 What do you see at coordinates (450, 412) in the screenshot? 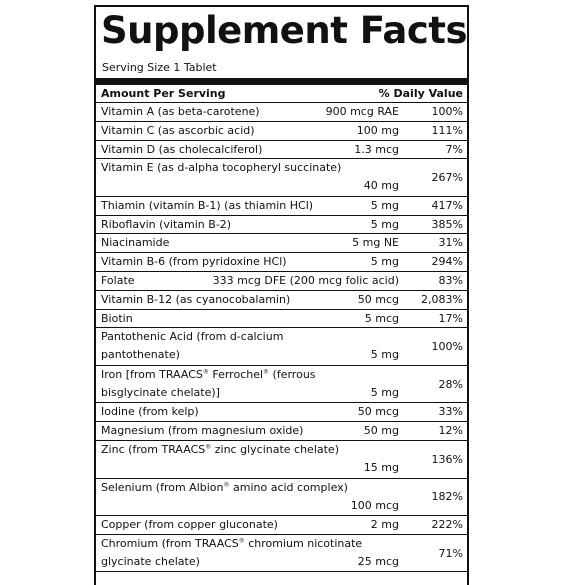
I see `nutrient-daily-value: 33%` at bounding box center [450, 412].